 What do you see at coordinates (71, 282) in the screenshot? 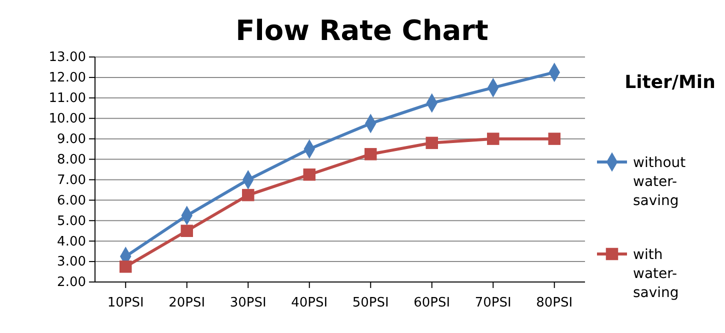
I see `y-tick-label: 2.00` at bounding box center [71, 282].